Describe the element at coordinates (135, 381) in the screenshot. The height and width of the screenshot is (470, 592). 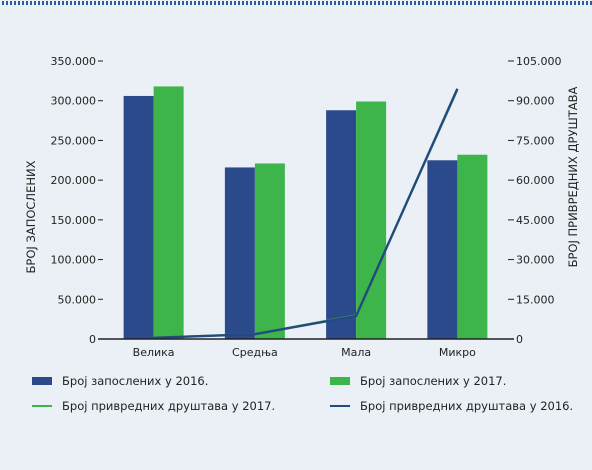
I see `legend-label: Број запослених у 2016.` at that location.